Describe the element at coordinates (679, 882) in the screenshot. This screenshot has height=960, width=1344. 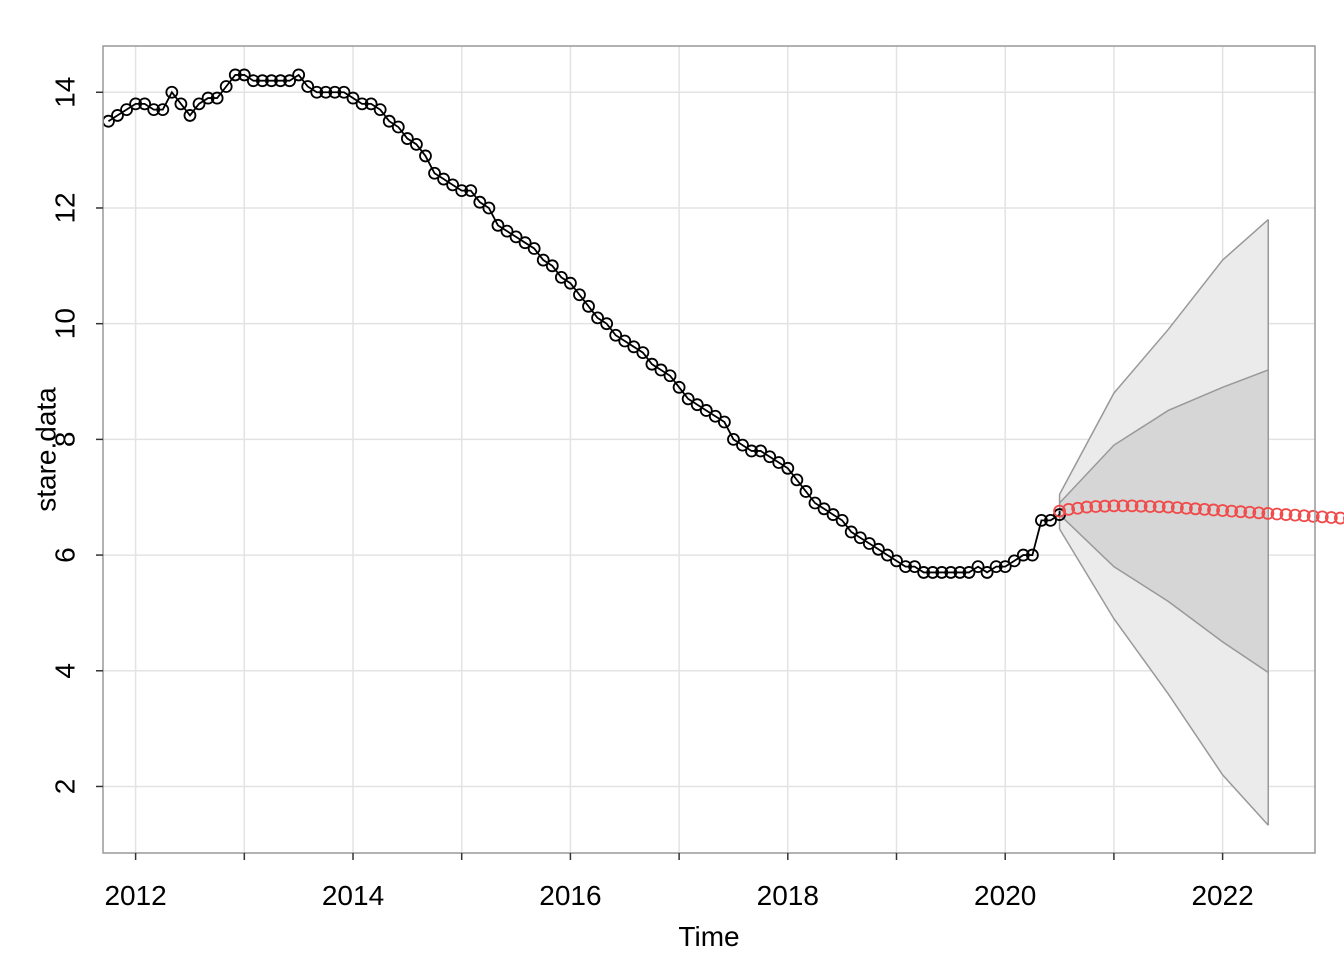
I see `x-axis: 2012 2014 2016 2018 2020 2022` at that location.